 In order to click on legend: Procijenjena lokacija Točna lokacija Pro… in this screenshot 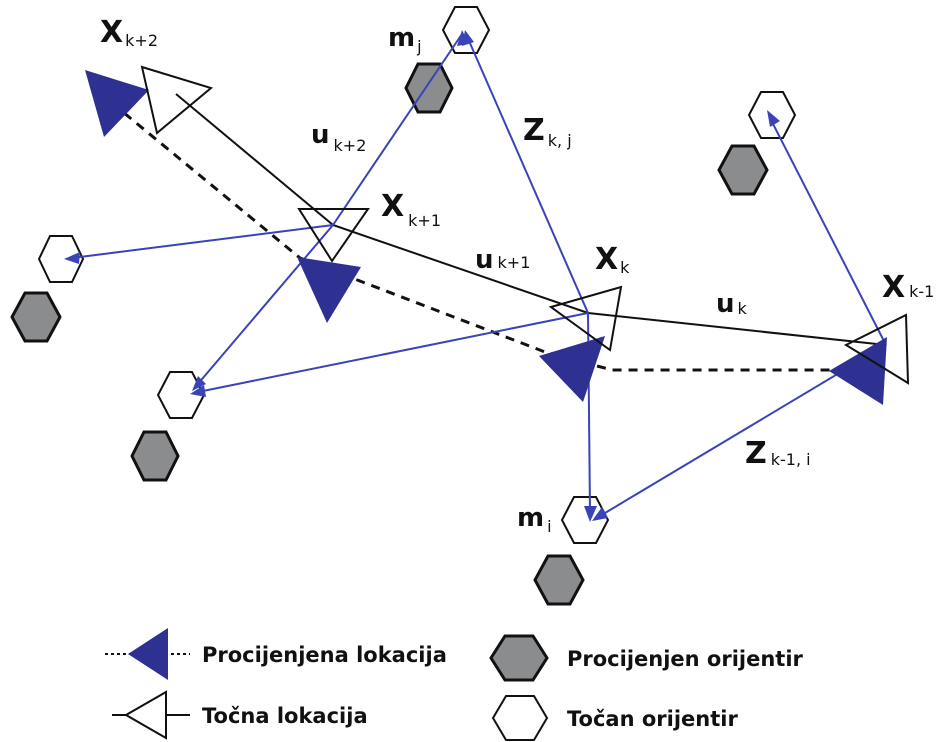, I will do `click(454, 684)`.